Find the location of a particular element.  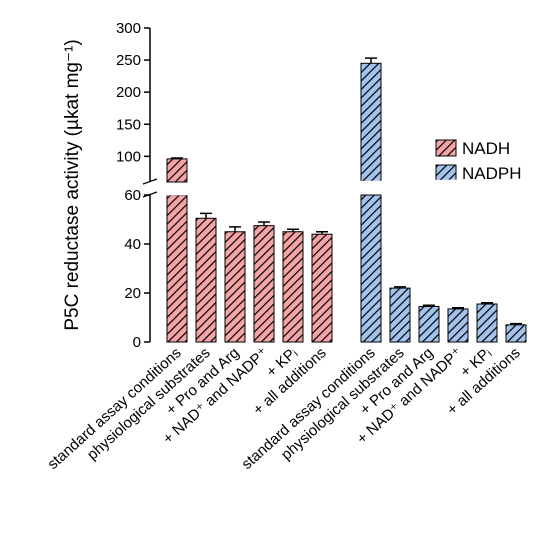

legend-label: NADH is located at coordinates (486, 148).